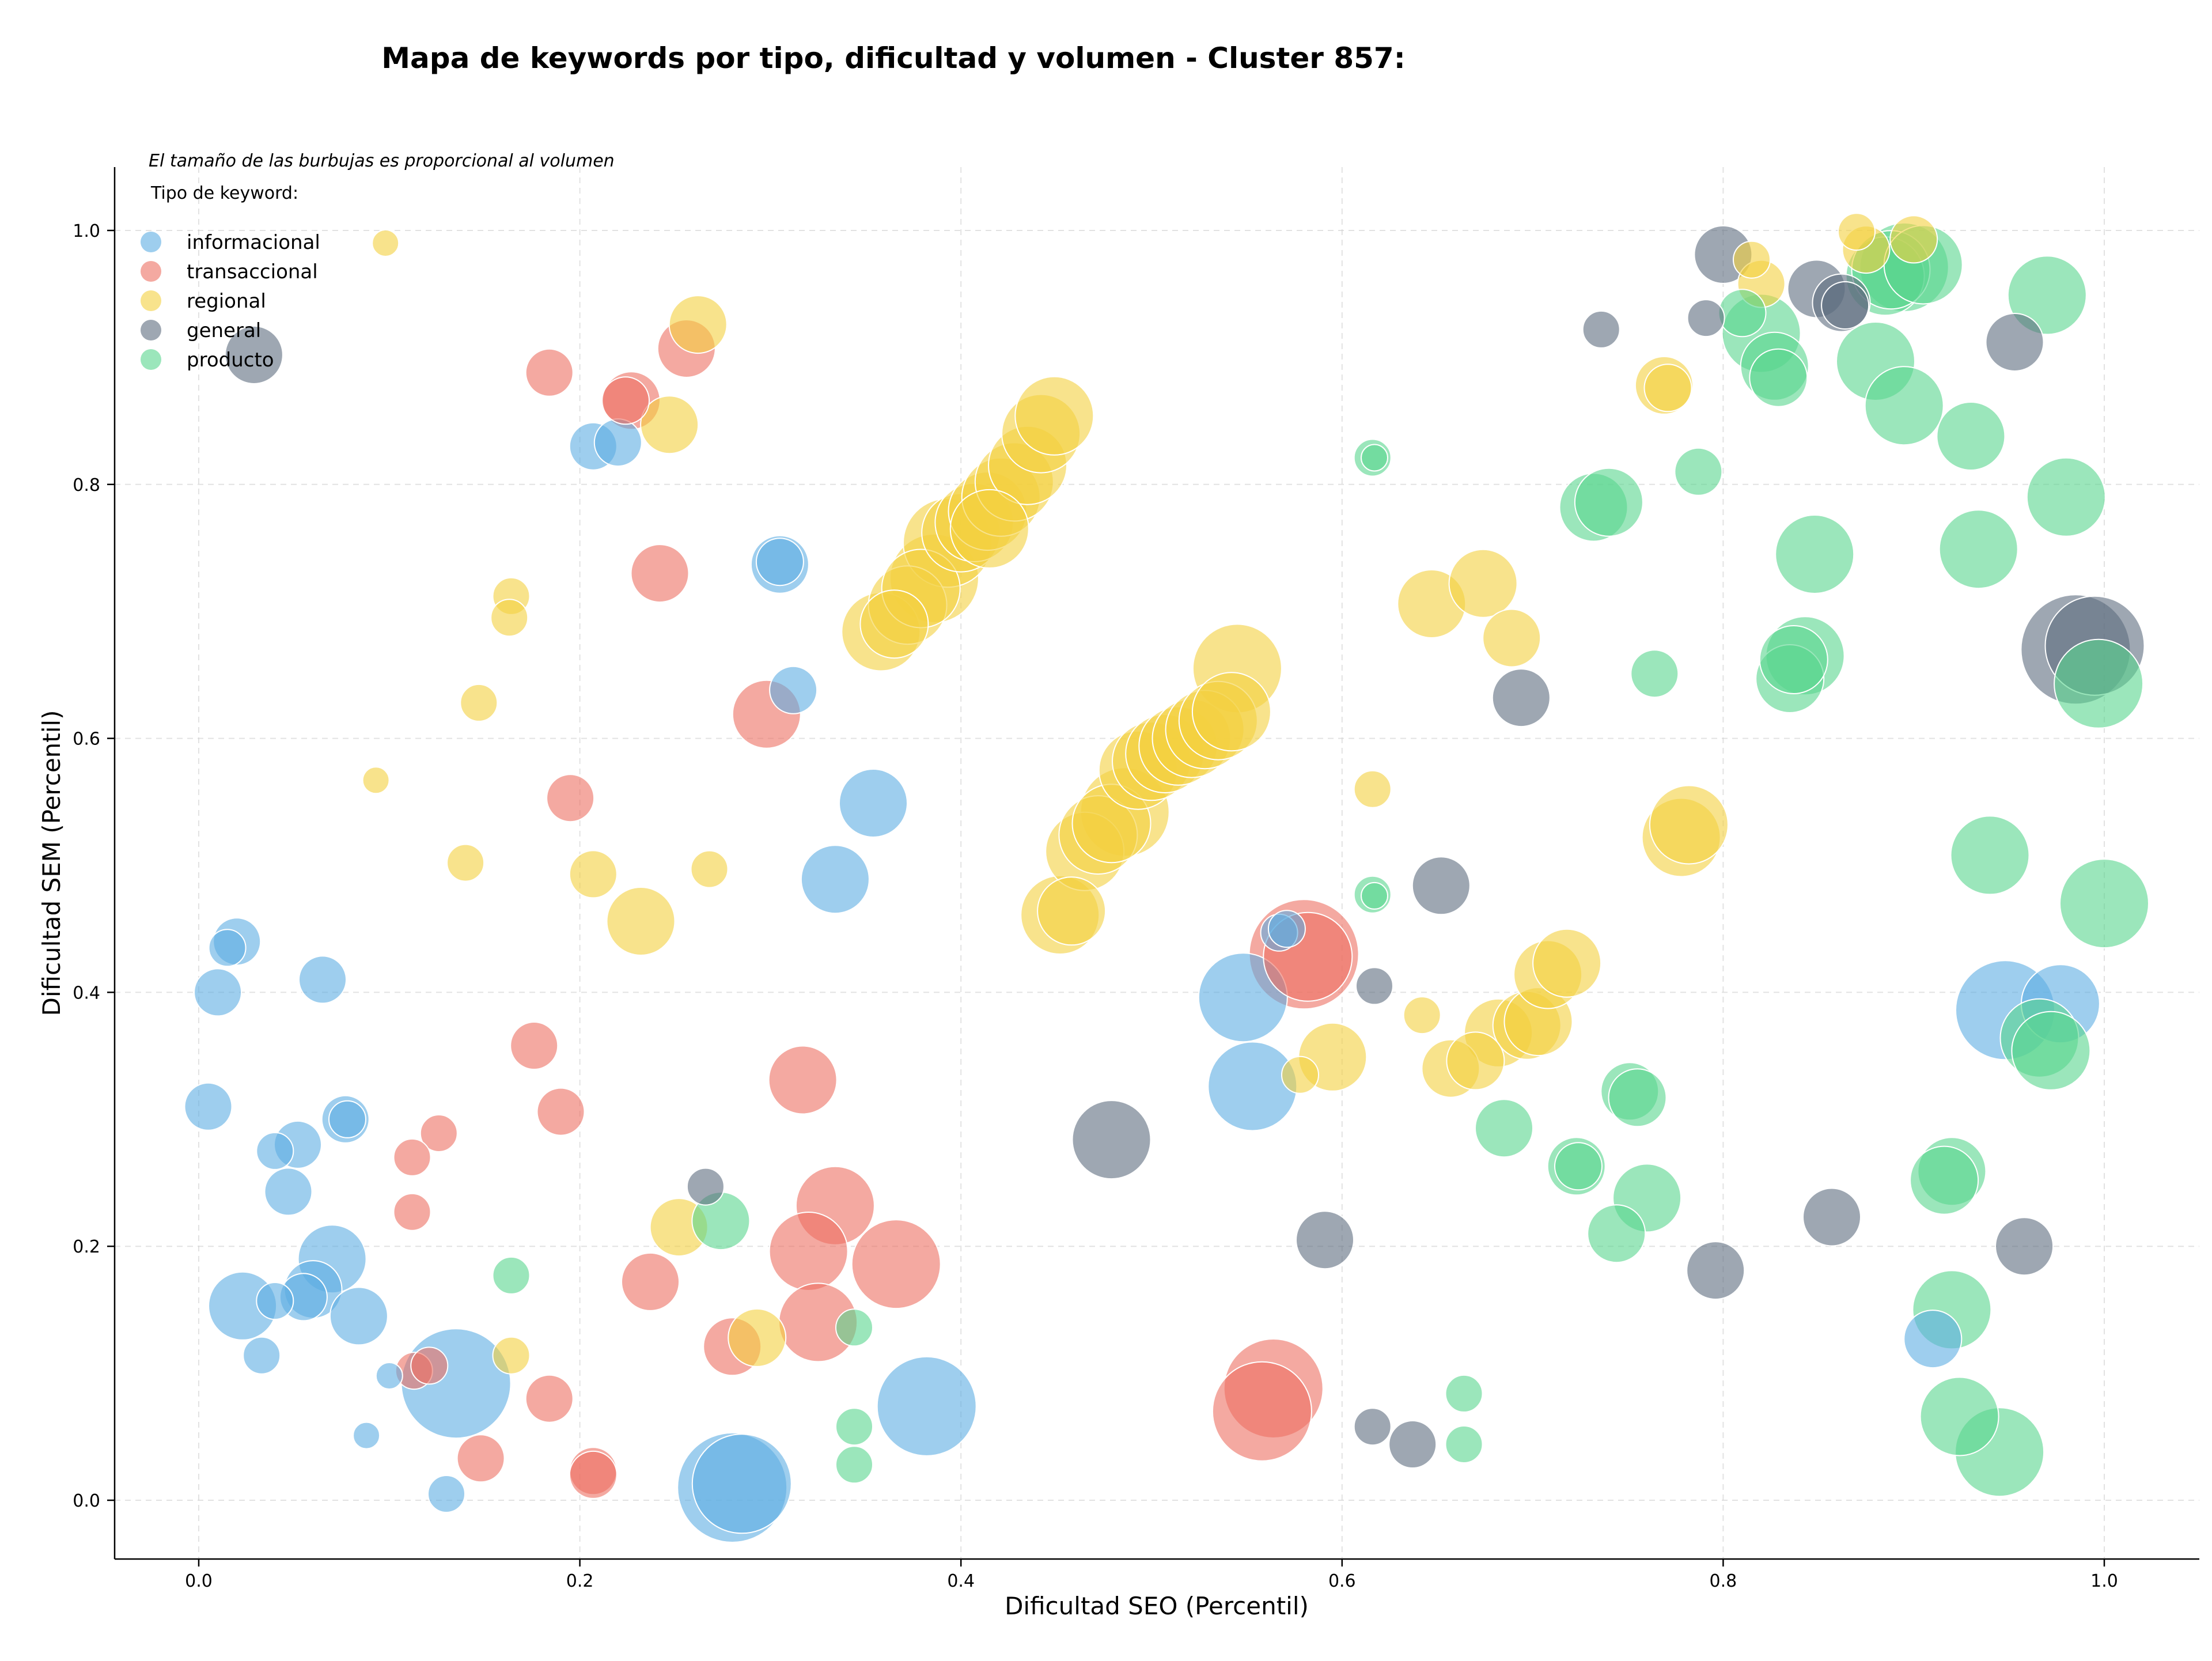 The height and width of the screenshot is (1661, 2212). I want to click on legend-marker-general, so click(151, 330).